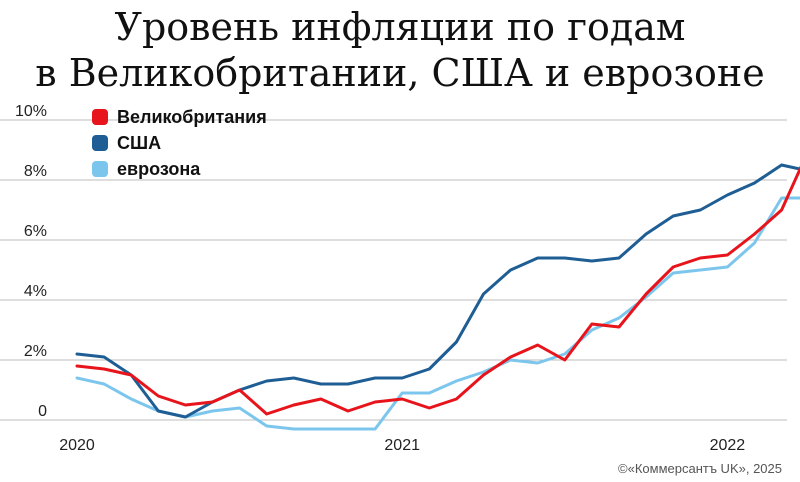  Describe the element at coordinates (35, 171) in the screenshot. I see `y-tick-label: 8%` at that location.